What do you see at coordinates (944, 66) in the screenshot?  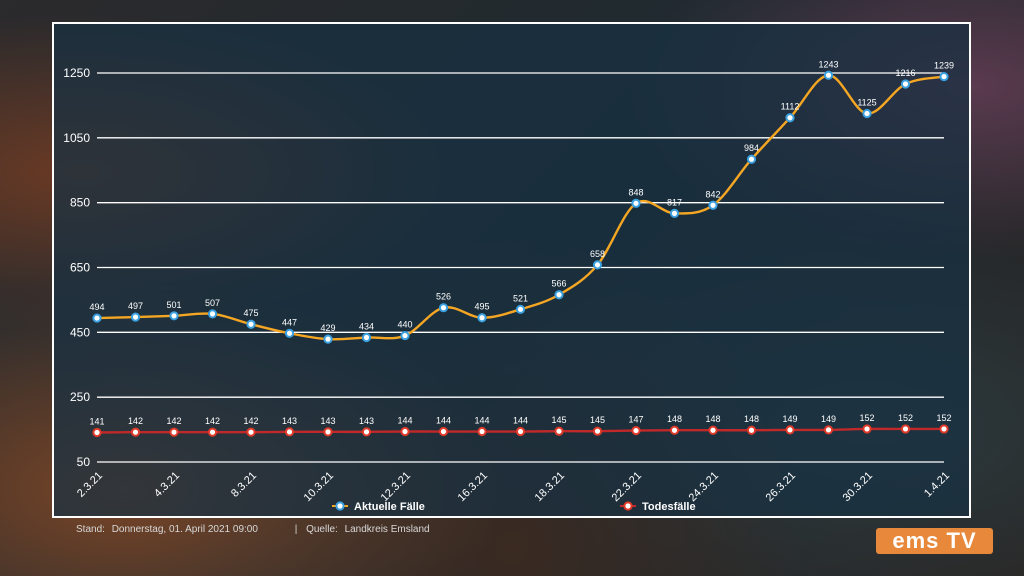 I see `data-label: 1239` at bounding box center [944, 66].